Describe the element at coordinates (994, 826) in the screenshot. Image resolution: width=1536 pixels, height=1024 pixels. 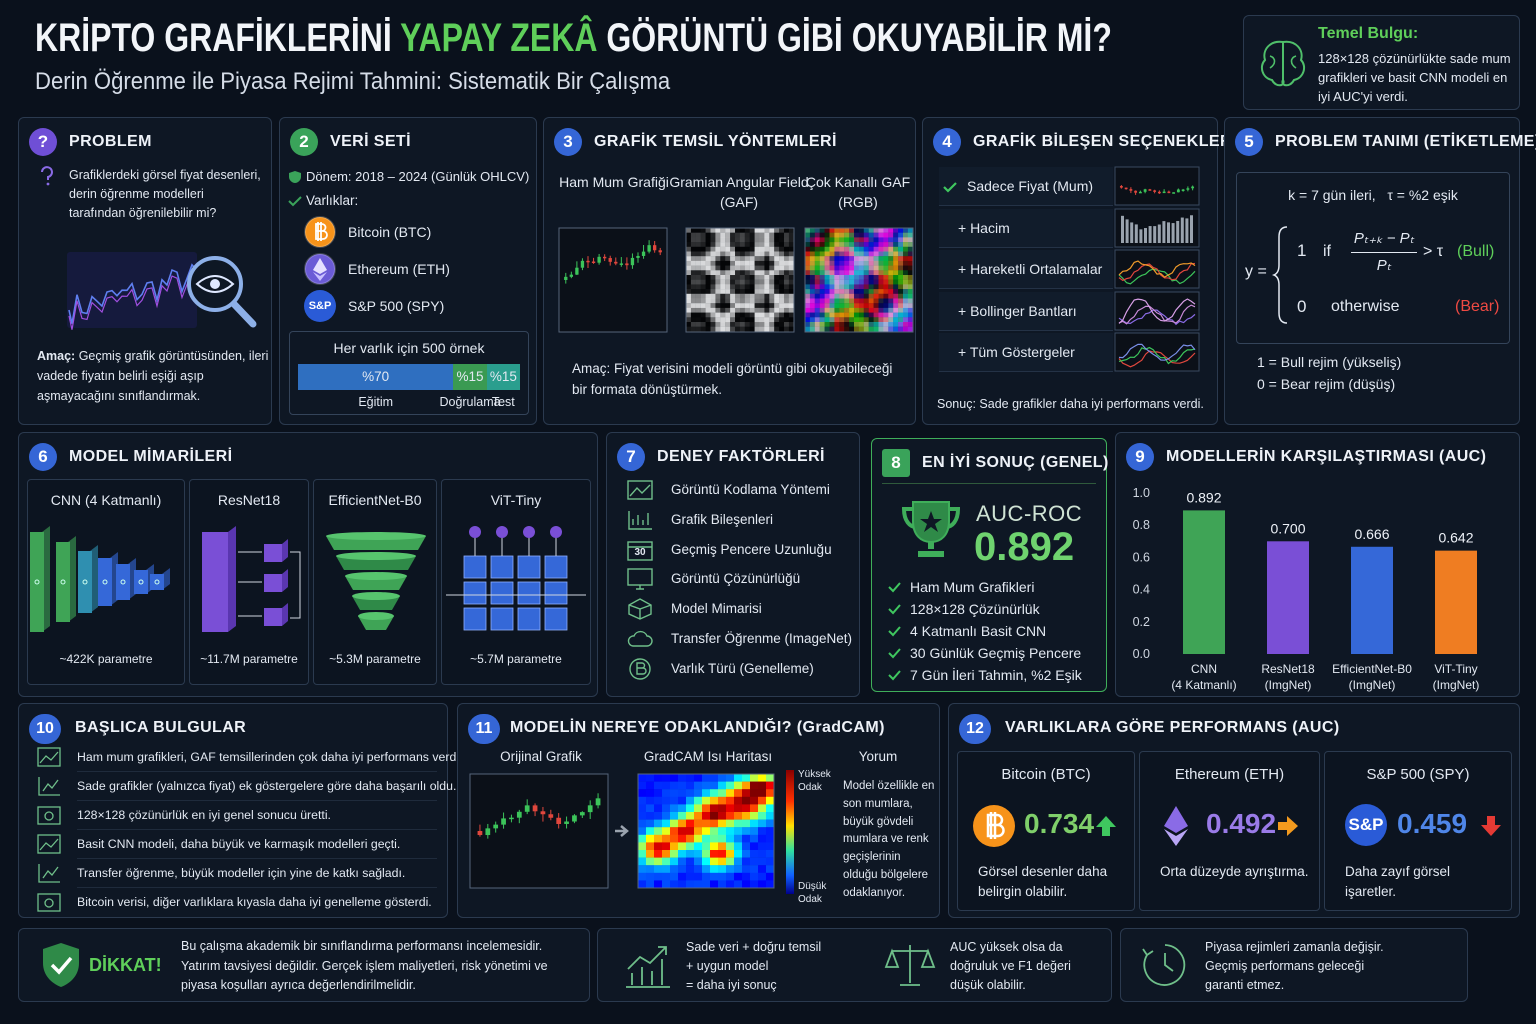
I see `asset-icon` at that location.